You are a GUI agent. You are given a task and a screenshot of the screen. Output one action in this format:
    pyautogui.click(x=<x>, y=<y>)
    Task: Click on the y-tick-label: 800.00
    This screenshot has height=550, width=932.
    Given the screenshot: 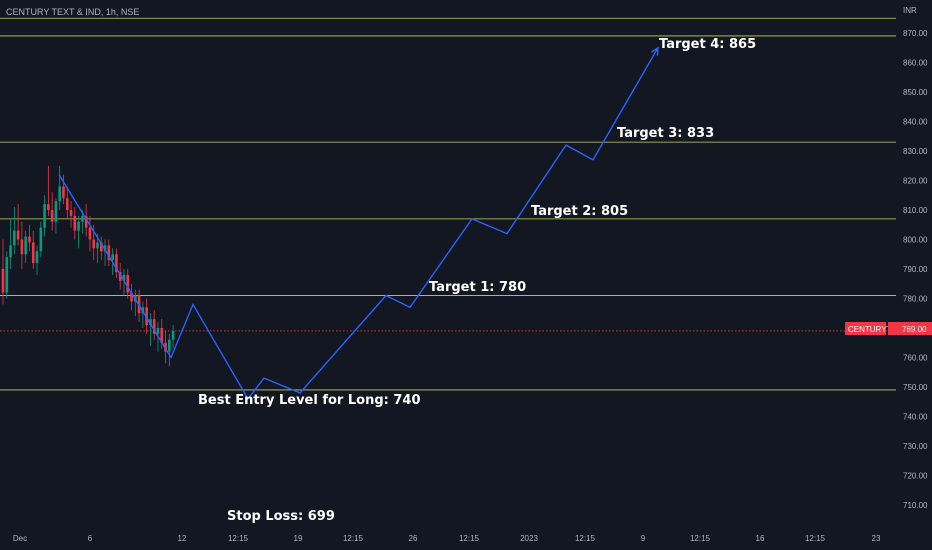 What is the action you would take?
    pyautogui.click(x=915, y=240)
    